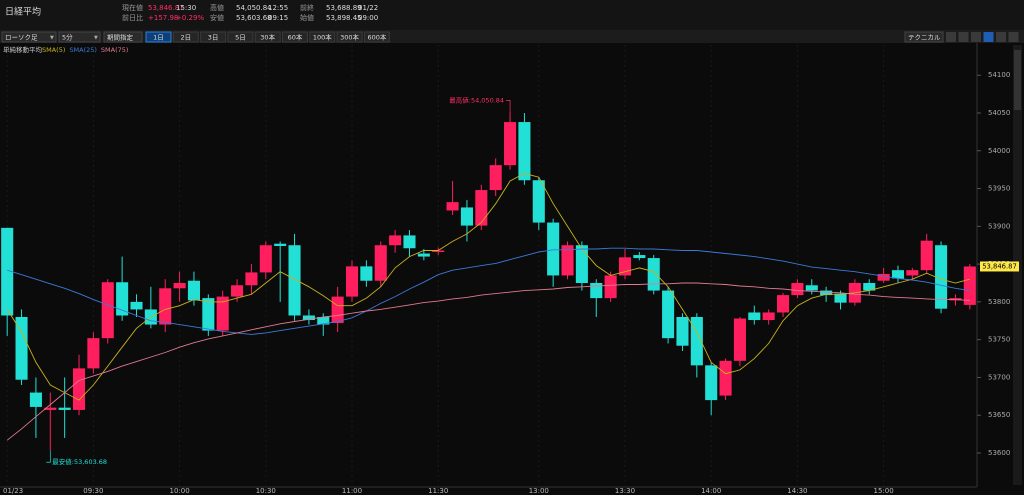 The height and width of the screenshot is (495, 1024). I want to click on stat-label: 前日比, so click(132, 17).